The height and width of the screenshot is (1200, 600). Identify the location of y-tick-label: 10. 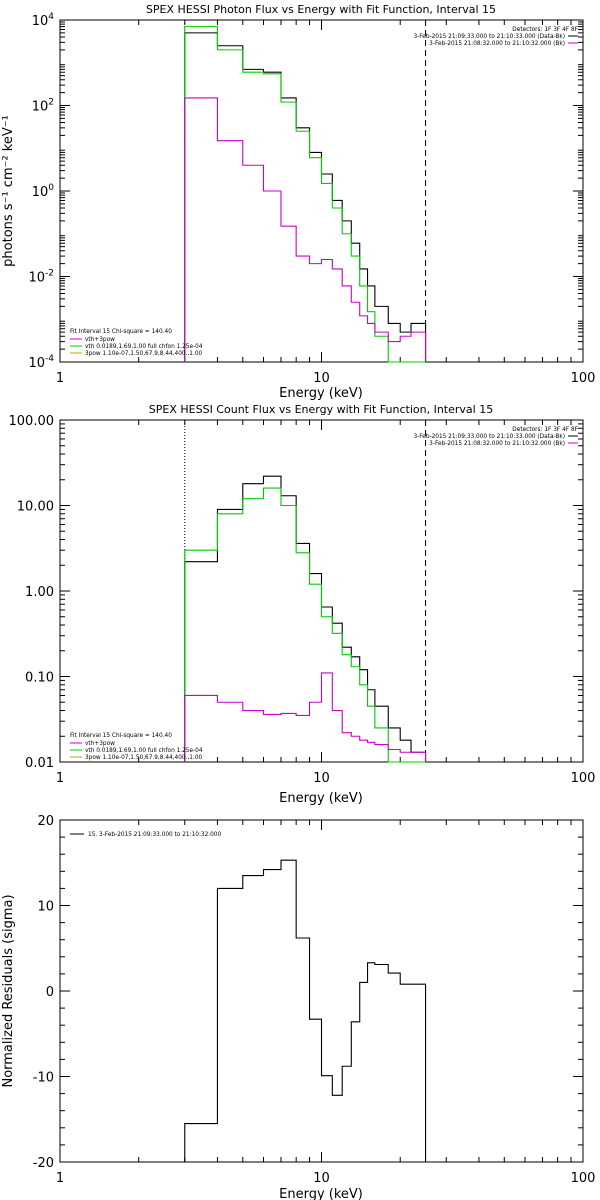
(45, 907).